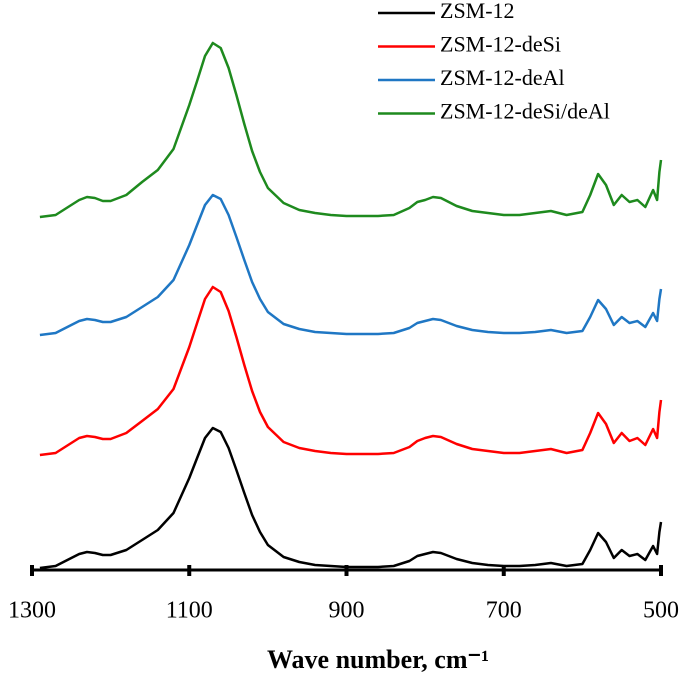 This screenshot has width=685, height=689. Describe the element at coordinates (525, 111) in the screenshot. I see `legend-label: ZSM-12-deSi/deAl` at that location.